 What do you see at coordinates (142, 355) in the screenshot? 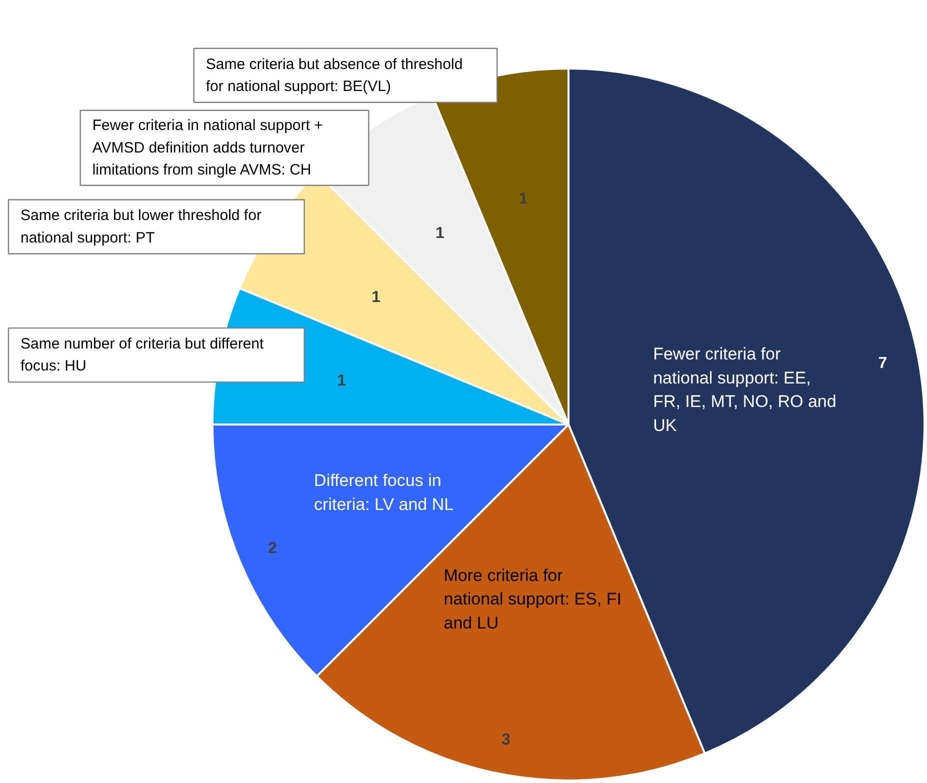
I see `slice-label: Same number of criteria but different focus: HU` at bounding box center [142, 355].